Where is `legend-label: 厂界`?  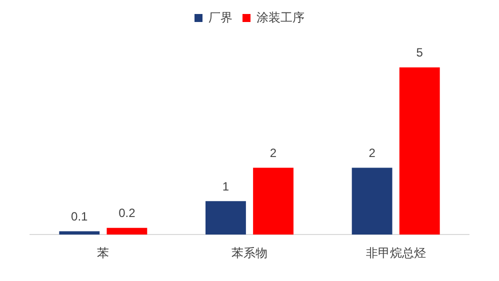 legend-label: 厂界 is located at coordinates (220, 17).